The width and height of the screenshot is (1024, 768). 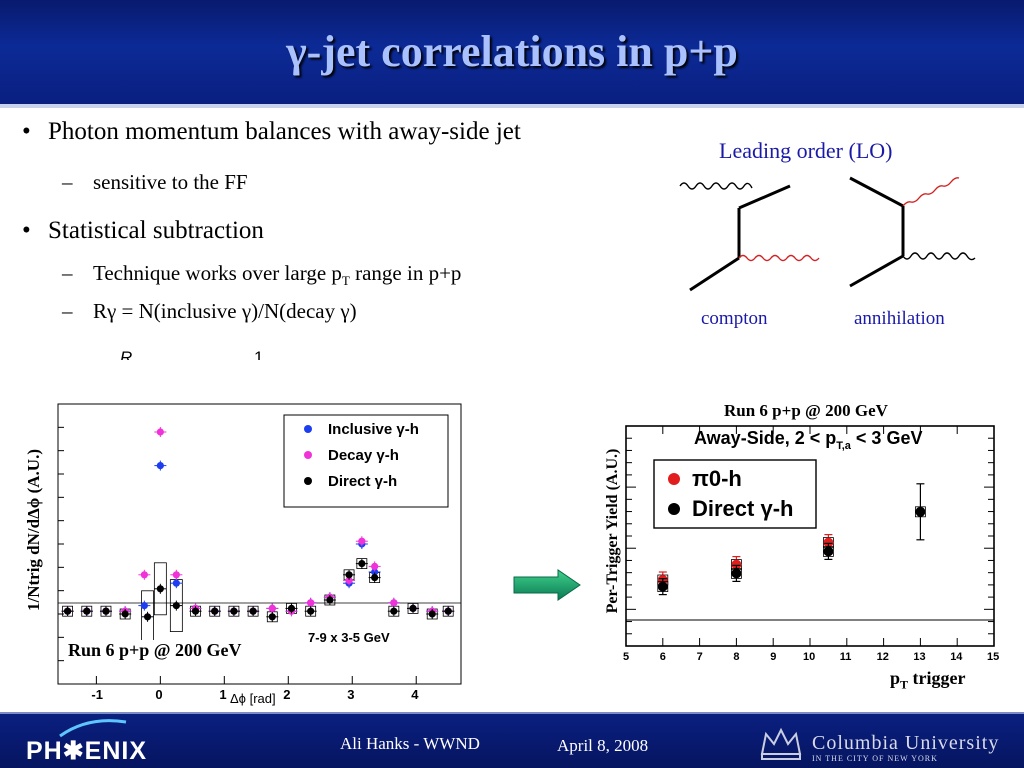 What do you see at coordinates (931, 192) in the screenshot?
I see `annihilation-photon-line` at bounding box center [931, 192].